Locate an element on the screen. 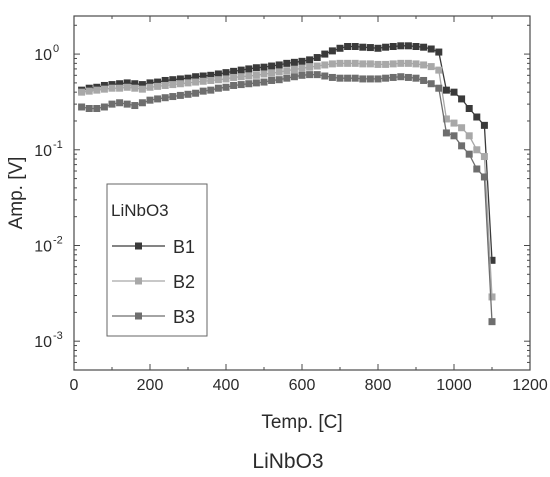  x-tick-label: 1000 is located at coordinates (454, 385).